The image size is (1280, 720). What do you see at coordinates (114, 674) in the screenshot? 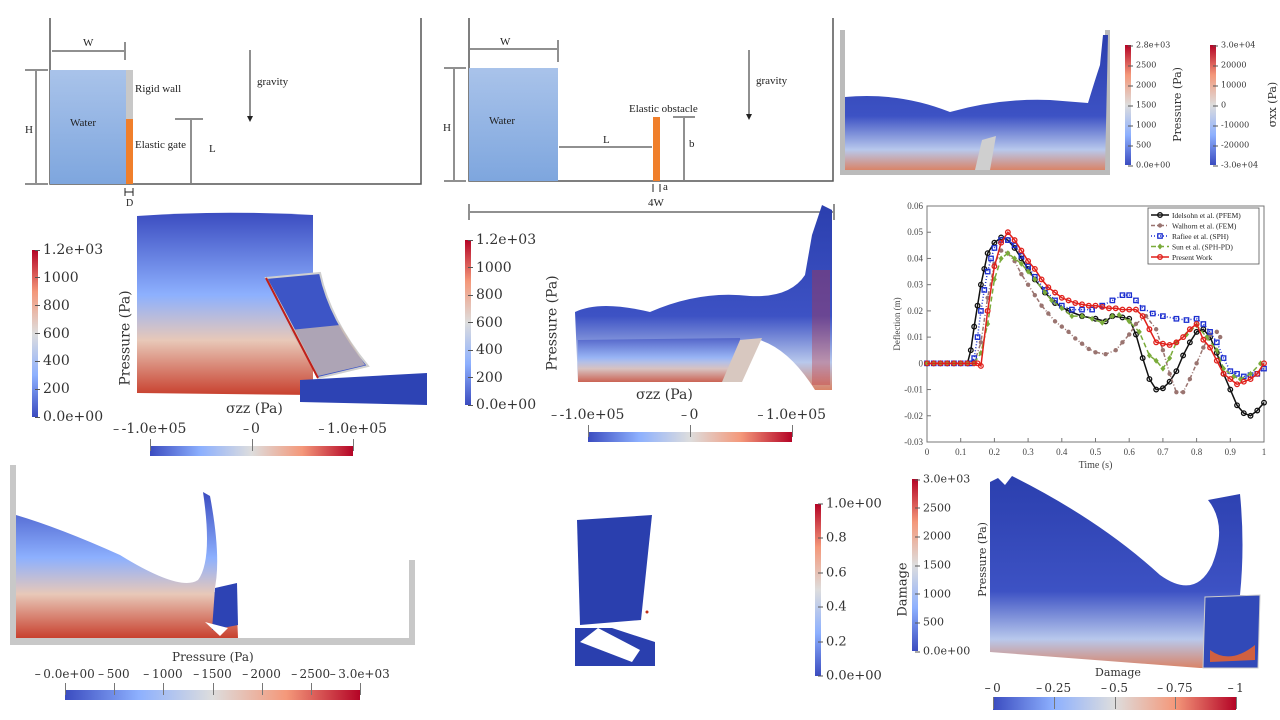
I see `colorbar-tick-label: 500` at bounding box center [114, 674].